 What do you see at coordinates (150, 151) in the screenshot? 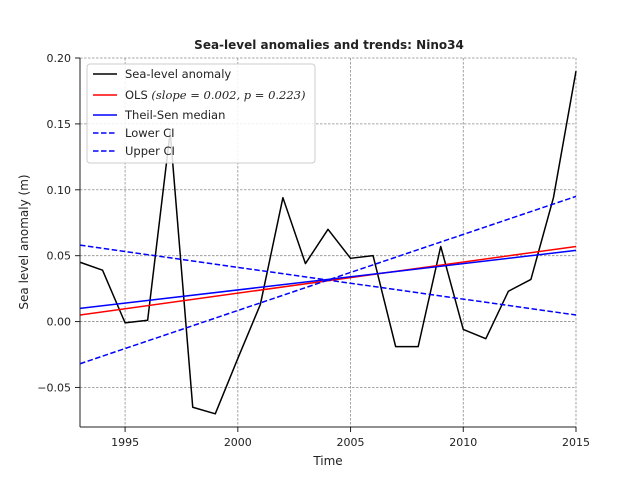
I see `legend-label-4: Upper CI` at bounding box center [150, 151].